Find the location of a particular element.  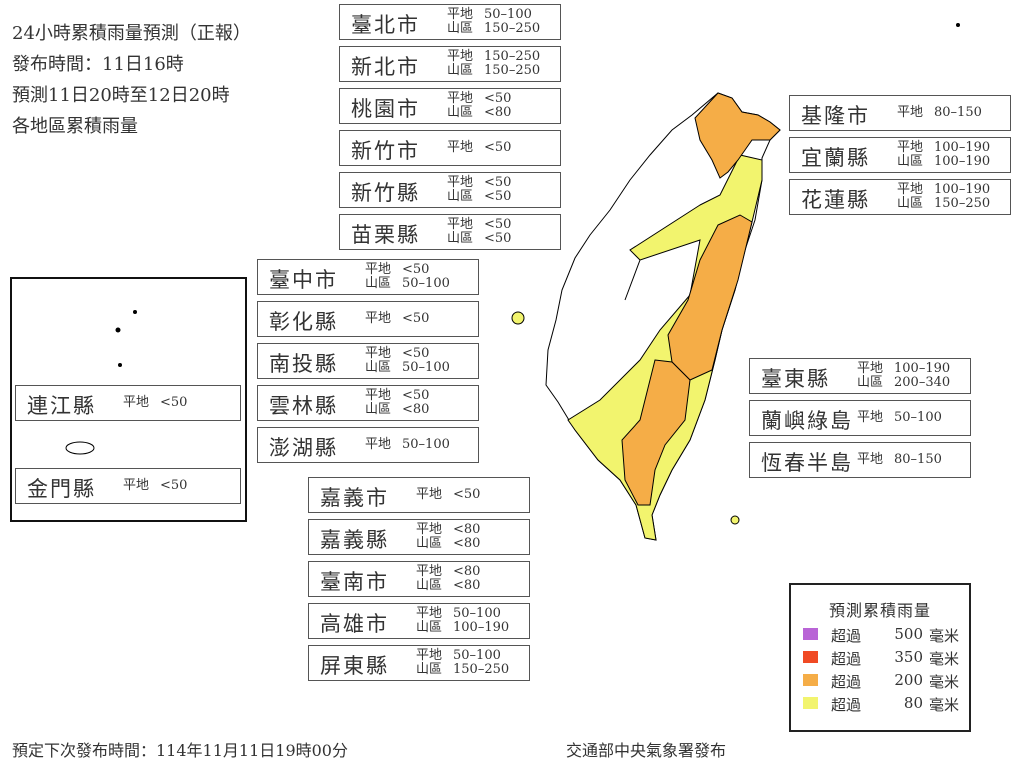

rainfall-values: 平地 <50 山區 <80 is located at coordinates (479, 106).